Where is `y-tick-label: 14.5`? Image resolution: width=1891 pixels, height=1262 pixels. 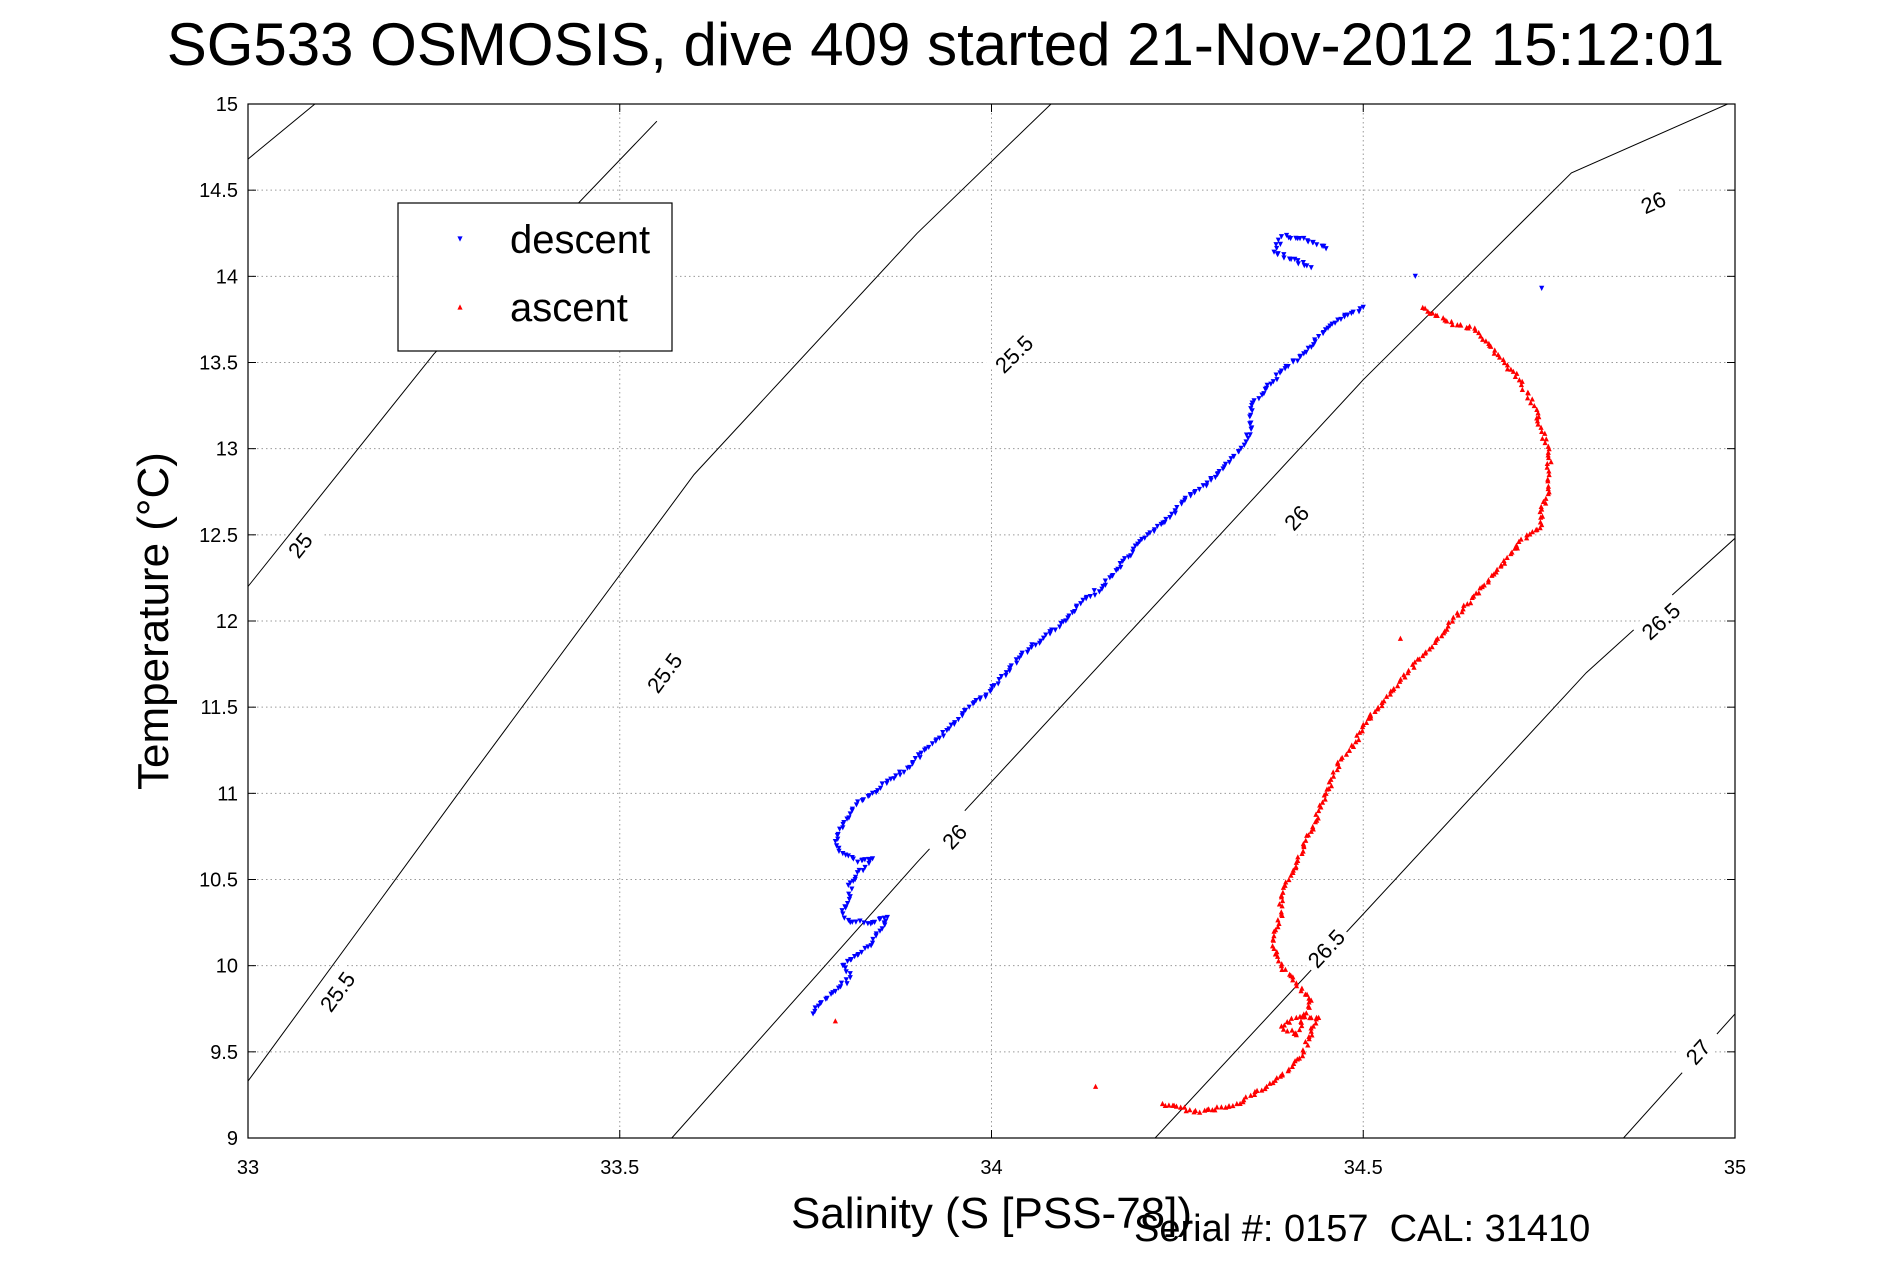
y-tick-label: 14.5 is located at coordinates (218, 191).